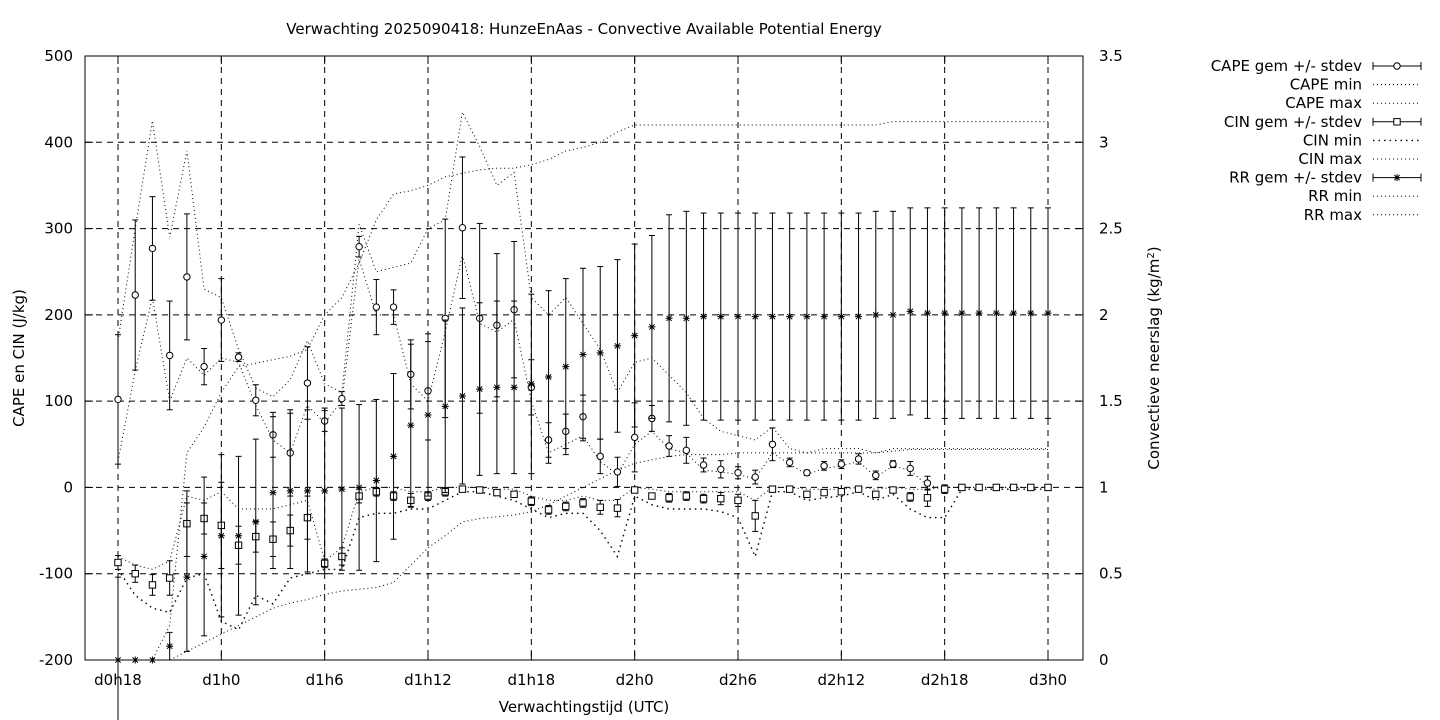  I want to click on y-tick-label: 0, so click(68, 487).